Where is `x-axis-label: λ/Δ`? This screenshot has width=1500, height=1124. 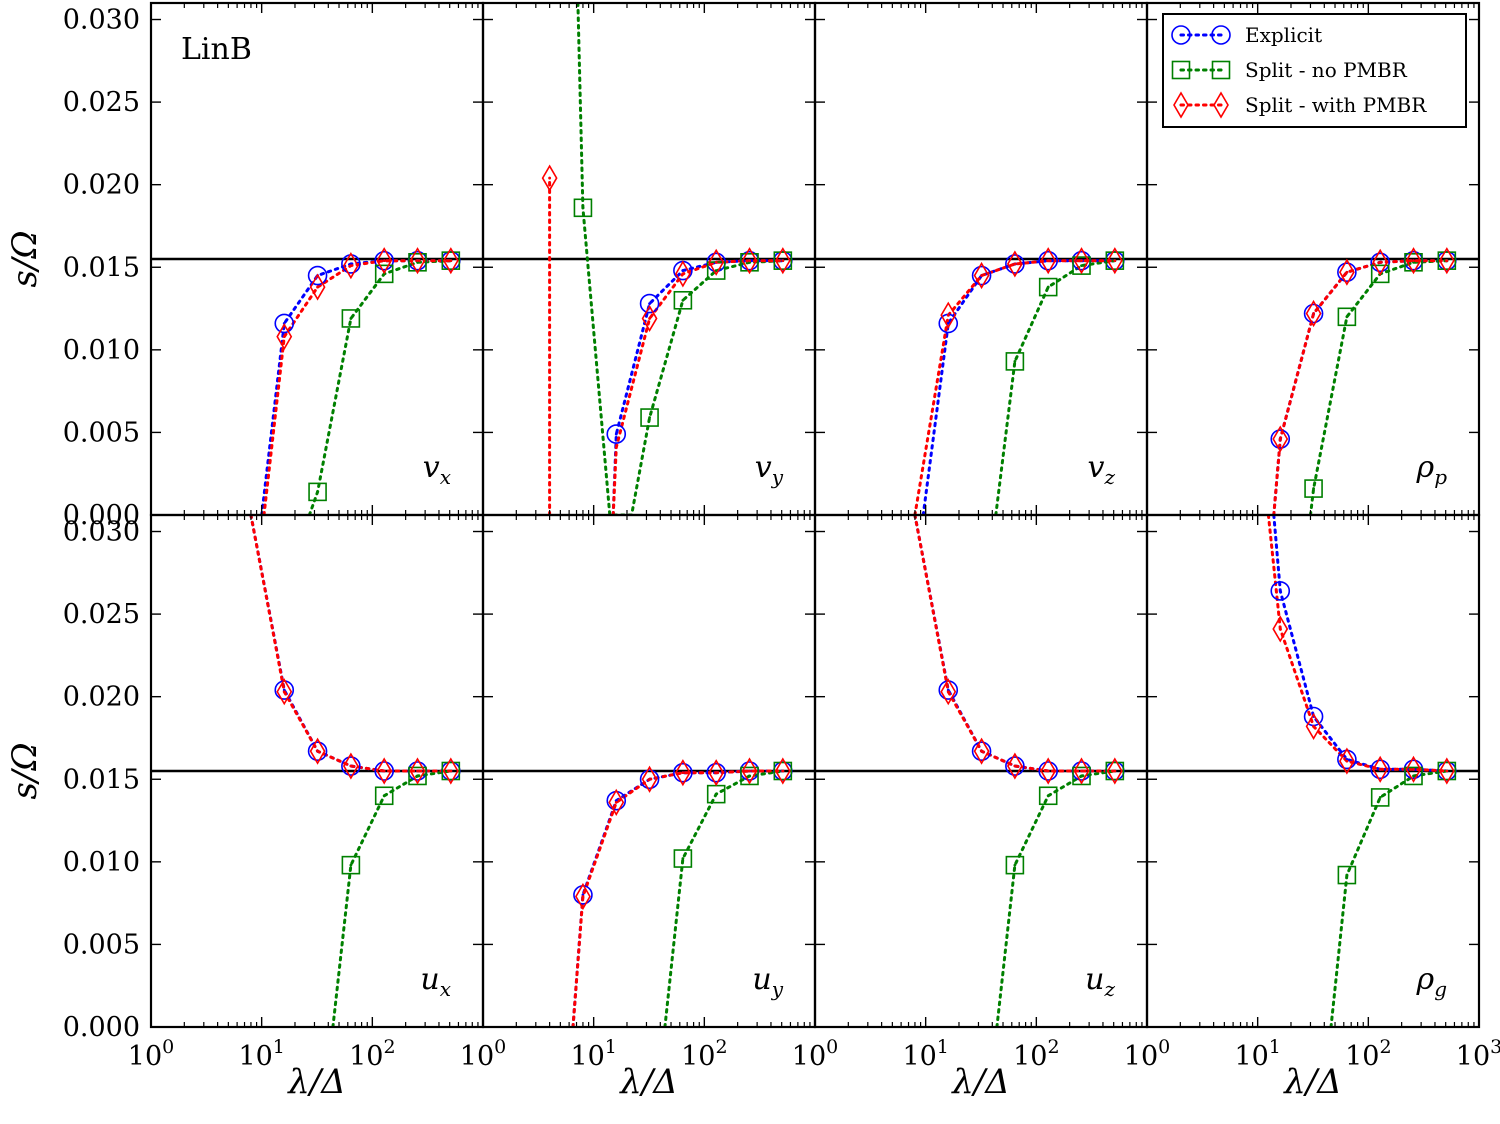
x-axis-label: λ/Δ is located at coordinates (316, 1082).